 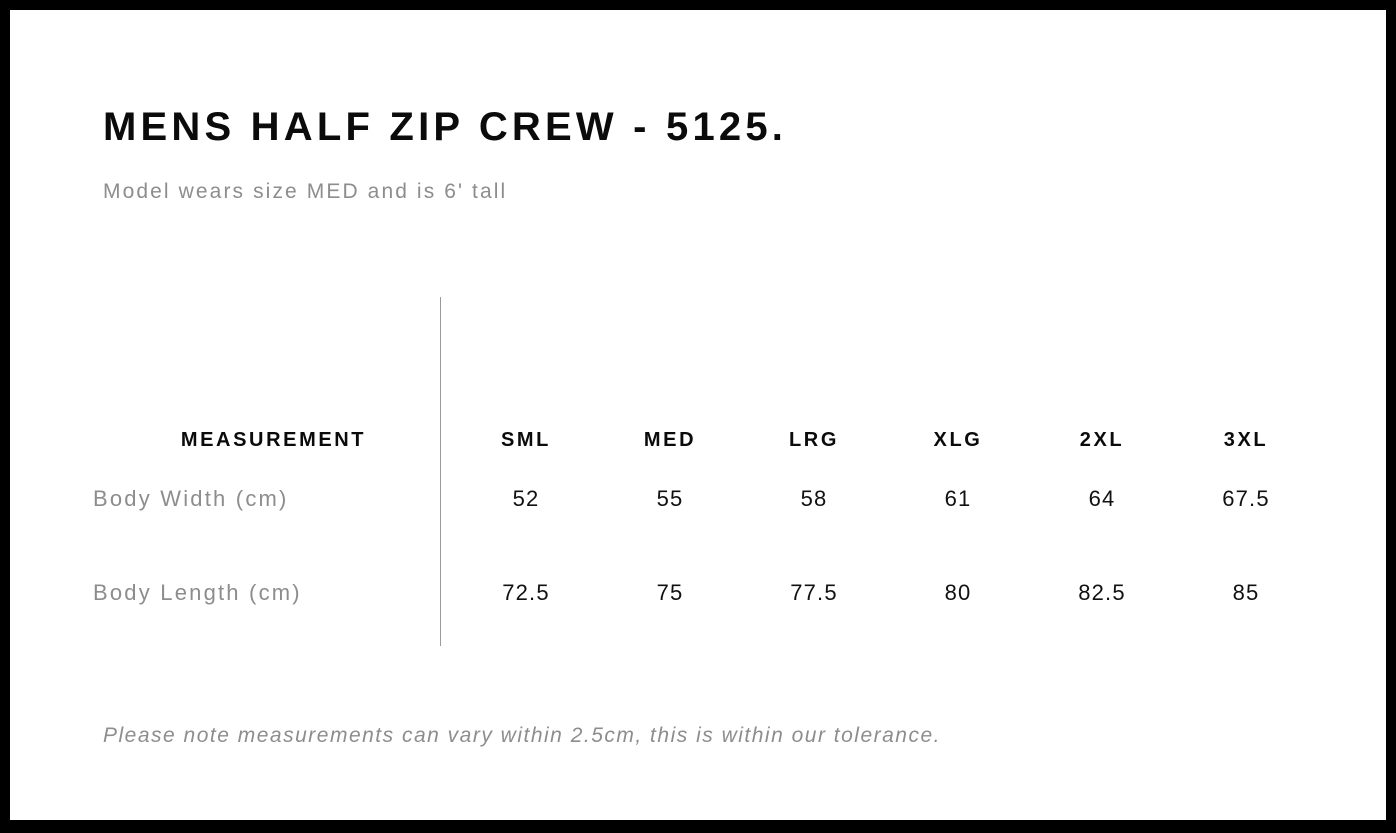 What do you see at coordinates (705, 499) in the screenshot?
I see `table-row: Body Width (cm) 52 55 58 61 64 67.5` at bounding box center [705, 499].